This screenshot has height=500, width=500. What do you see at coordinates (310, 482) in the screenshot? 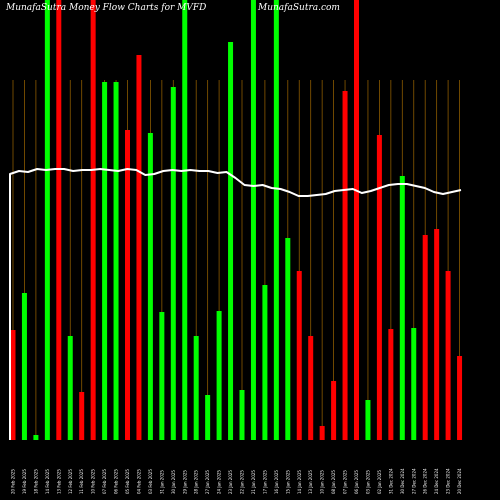
I see `x-tick-label: 13 Jan 2025` at bounding box center [310, 482].